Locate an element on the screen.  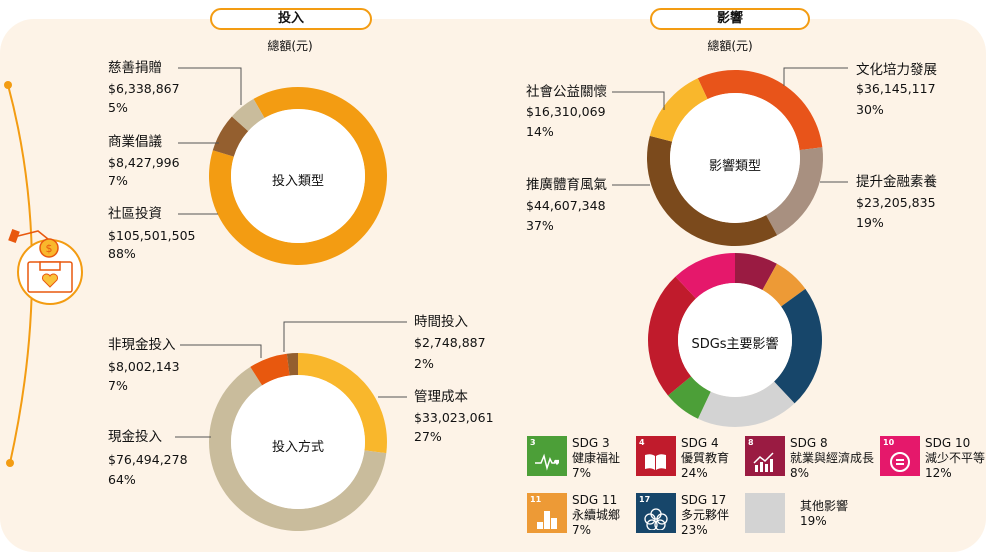
donut-center-label: 投入方式 is located at coordinates (297, 447).